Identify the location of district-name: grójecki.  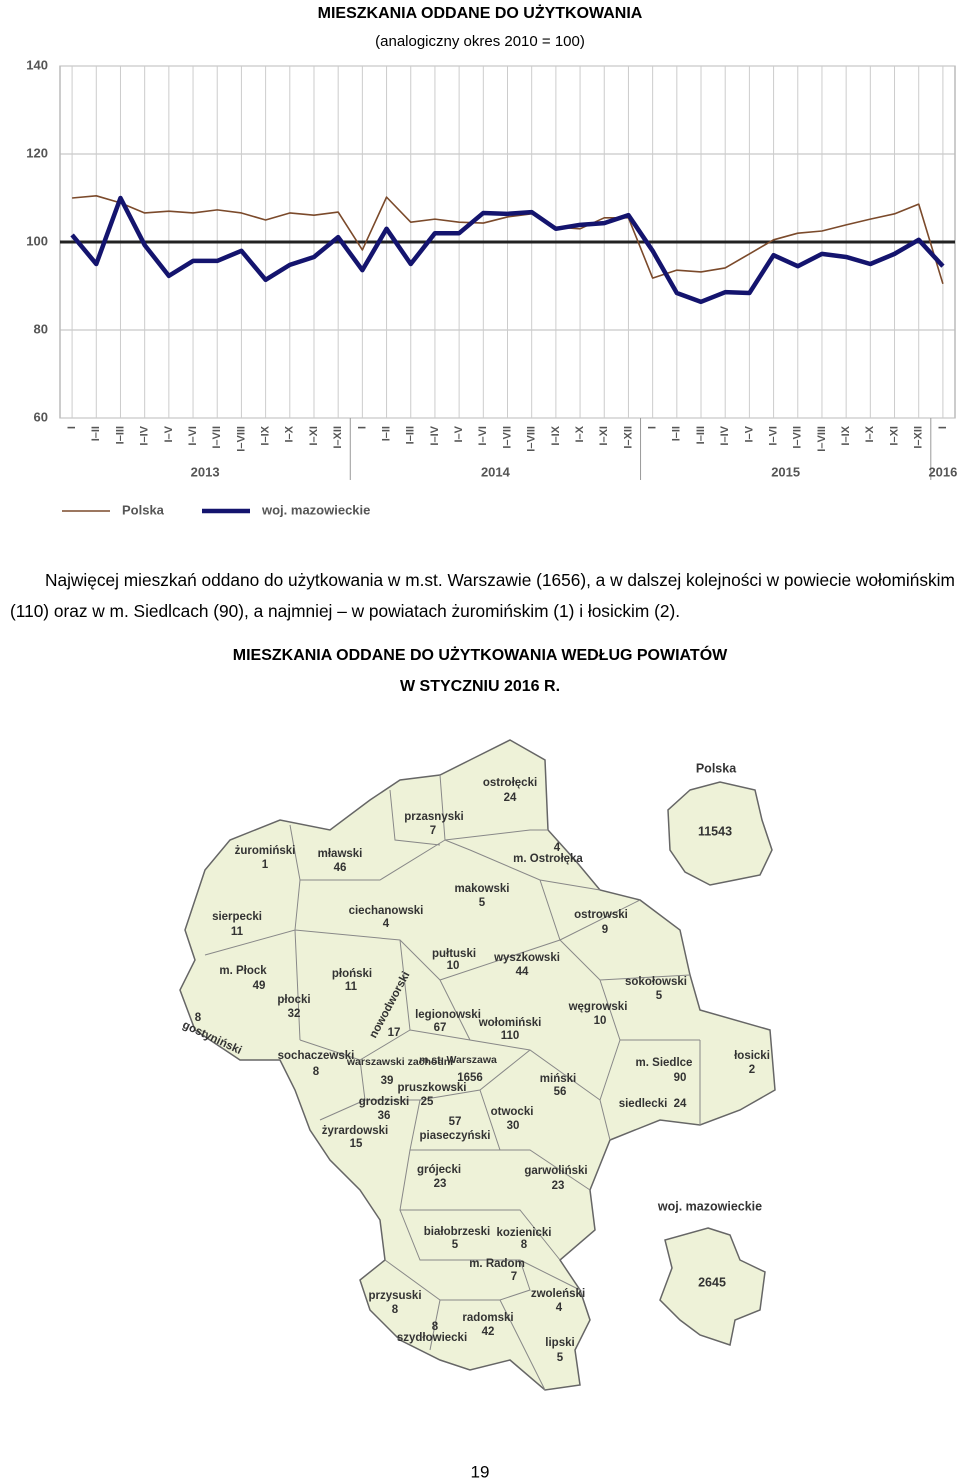
(439, 1170).